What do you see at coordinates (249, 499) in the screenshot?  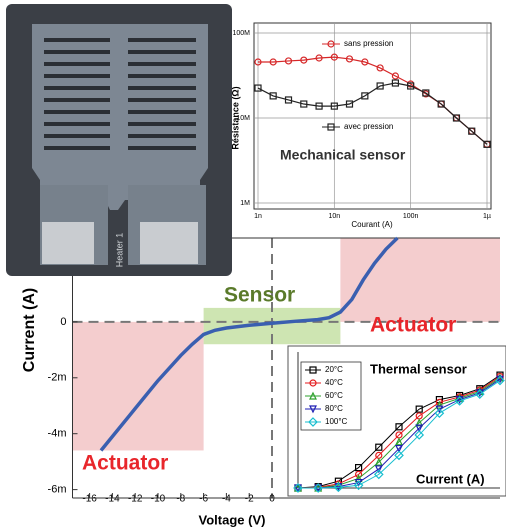 I see `x-tick-label: -2` at bounding box center [249, 499].